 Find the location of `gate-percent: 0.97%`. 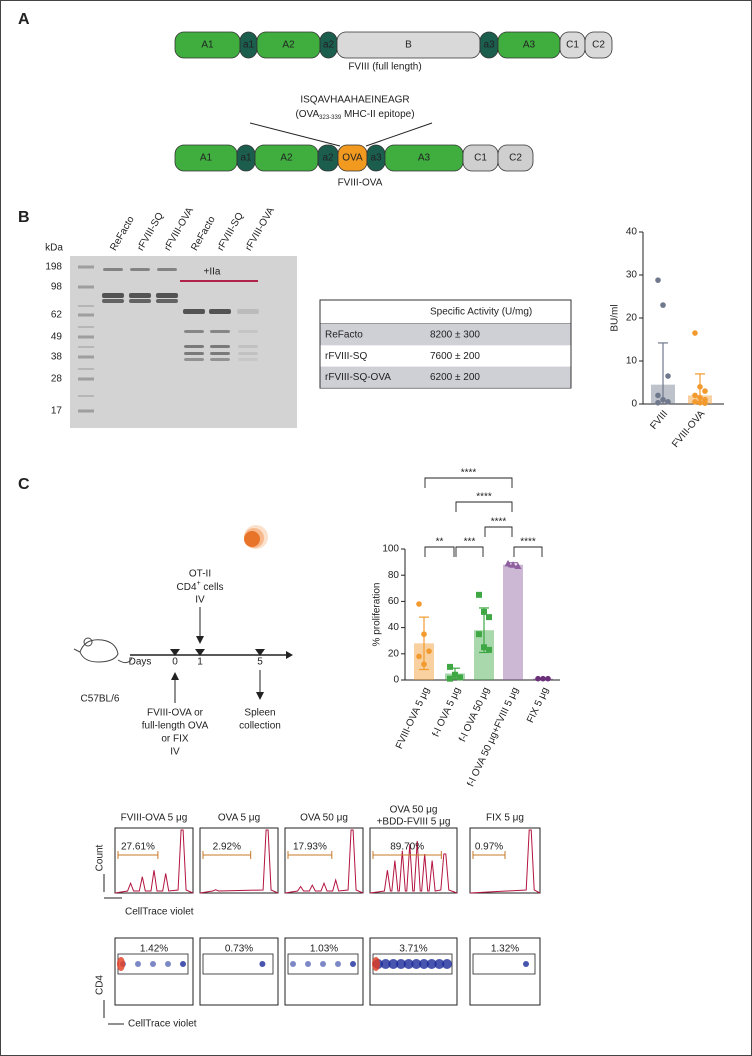

gate-percent: 0.97% is located at coordinates (489, 847).